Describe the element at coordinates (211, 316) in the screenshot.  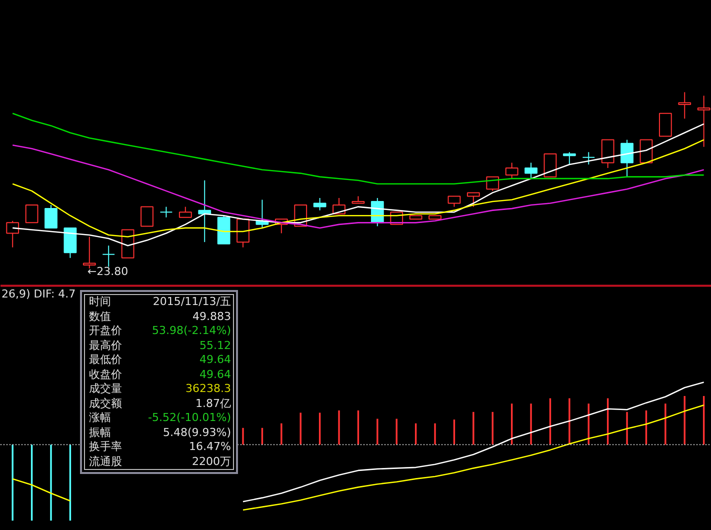
I see `text: 49.883` at that location.